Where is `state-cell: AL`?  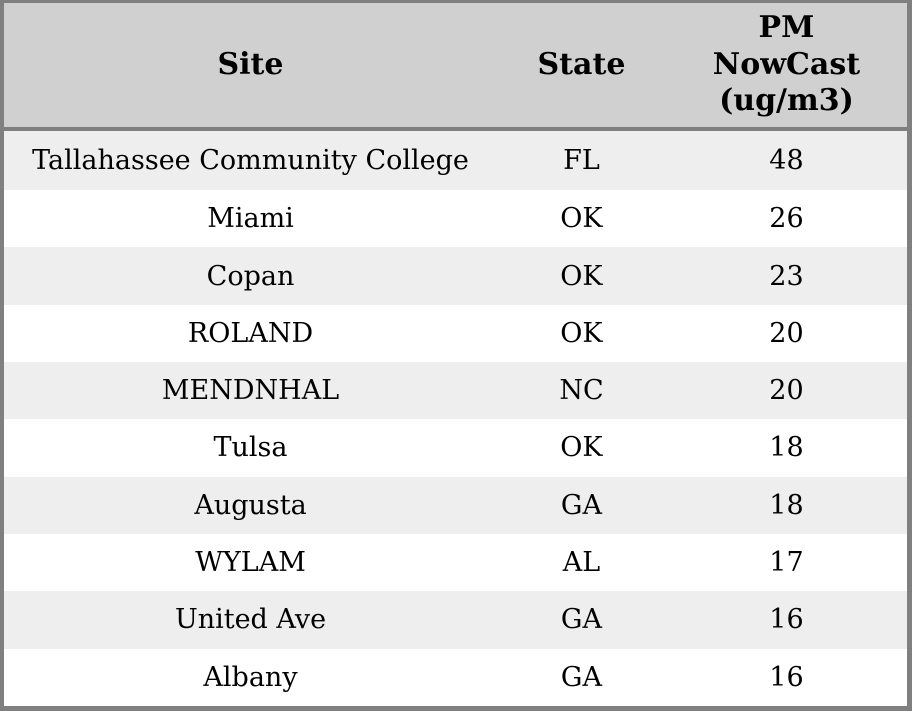
state-cell: AL is located at coordinates (581, 563).